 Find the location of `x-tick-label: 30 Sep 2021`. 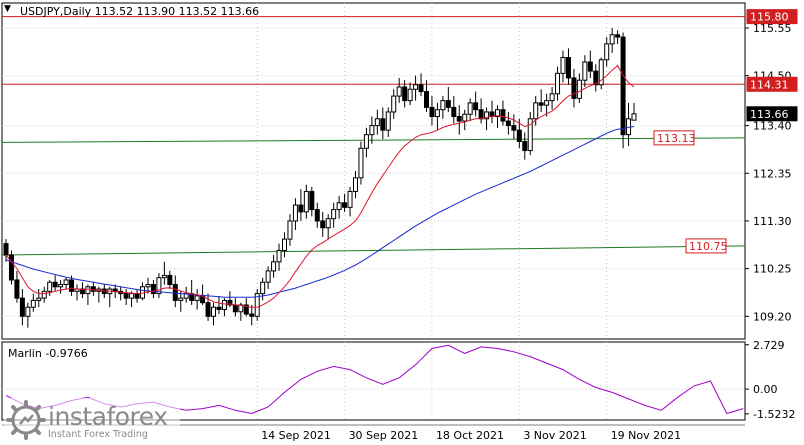

x-tick-label: 30 Sep 2021 is located at coordinates (384, 435).